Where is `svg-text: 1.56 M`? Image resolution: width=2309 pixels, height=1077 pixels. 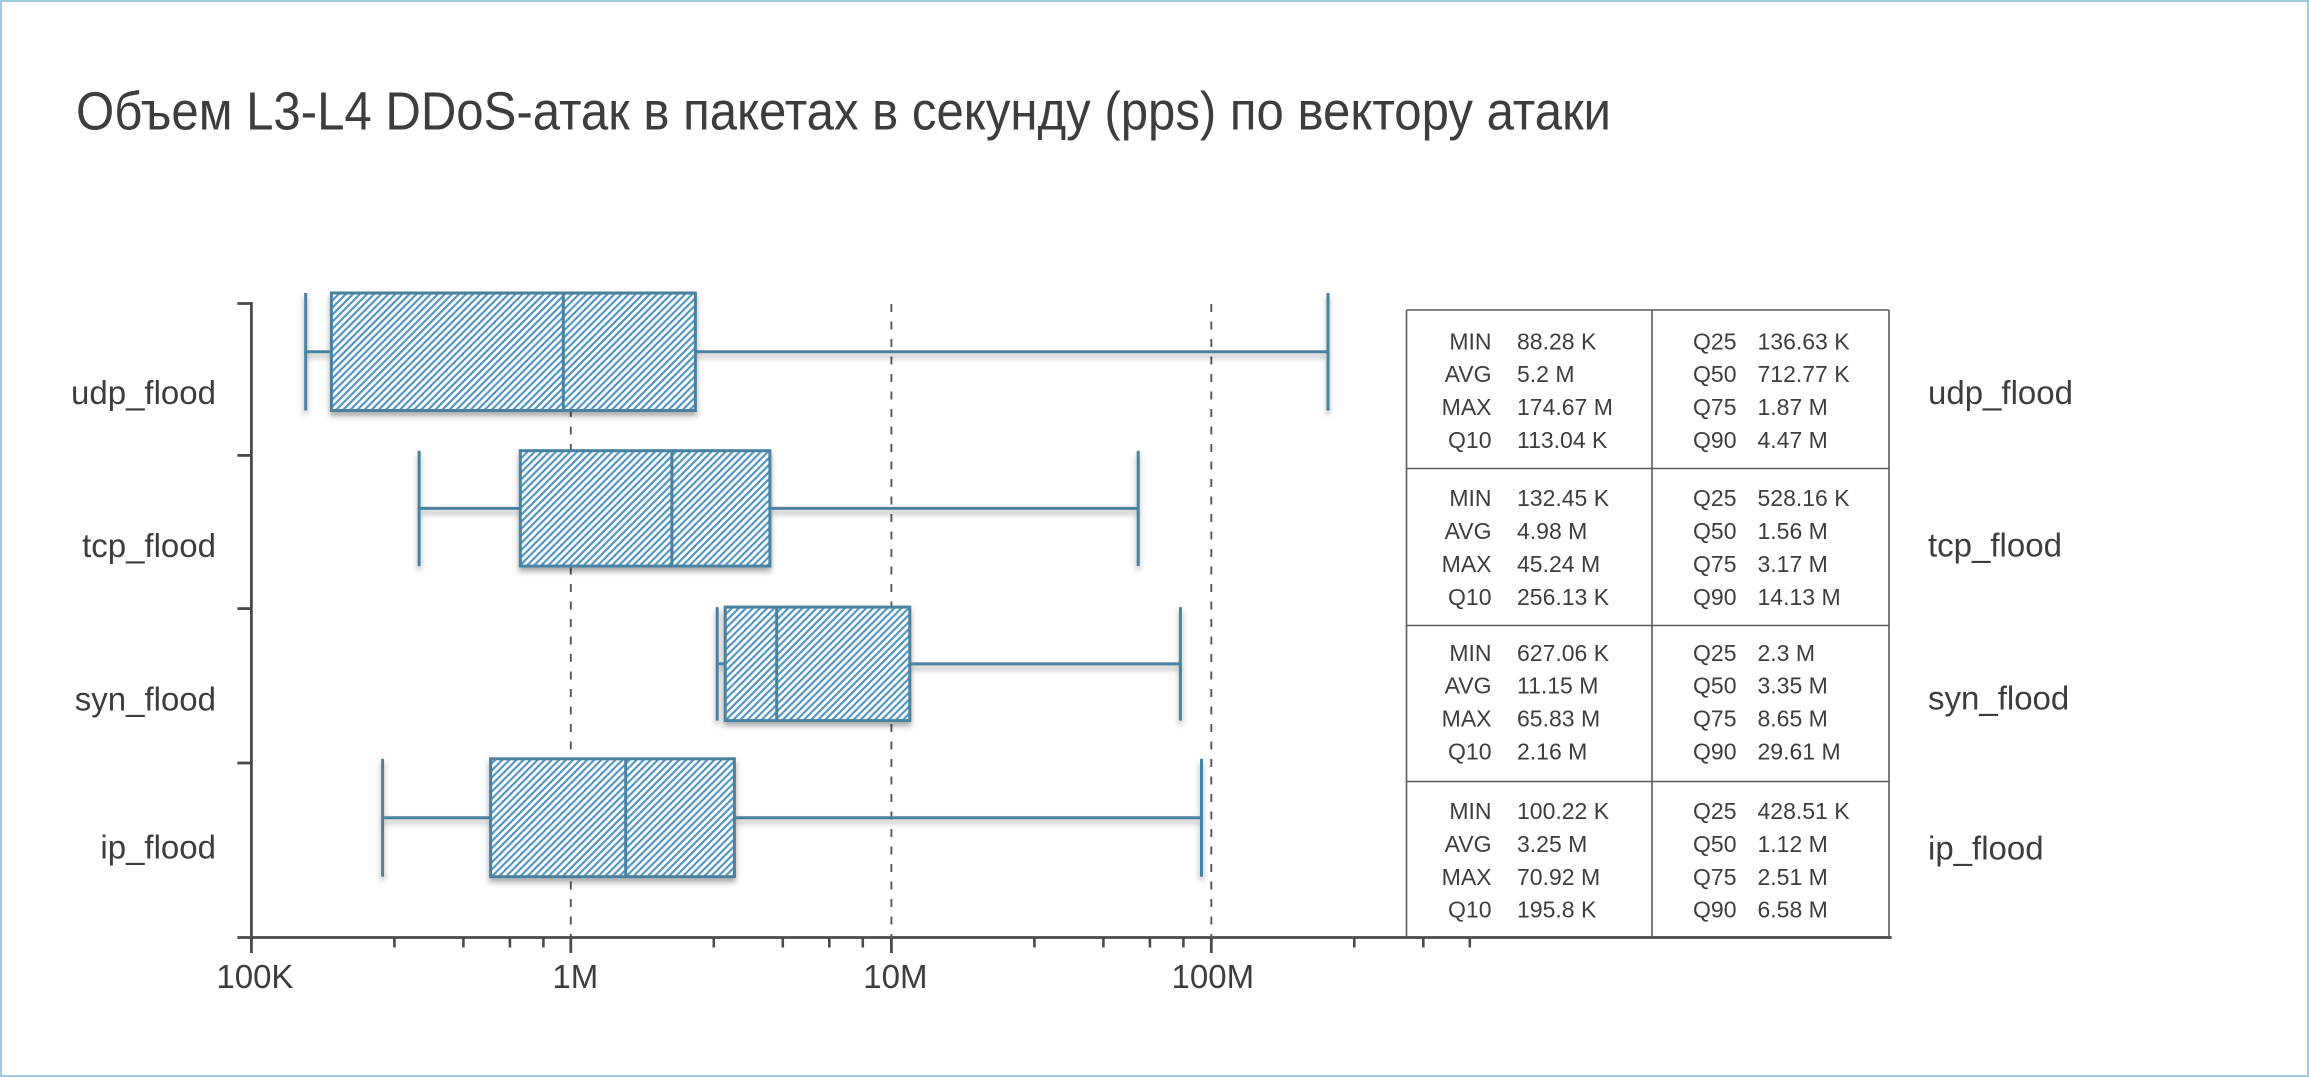
svg-text: 1.56 M is located at coordinates (1793, 531).